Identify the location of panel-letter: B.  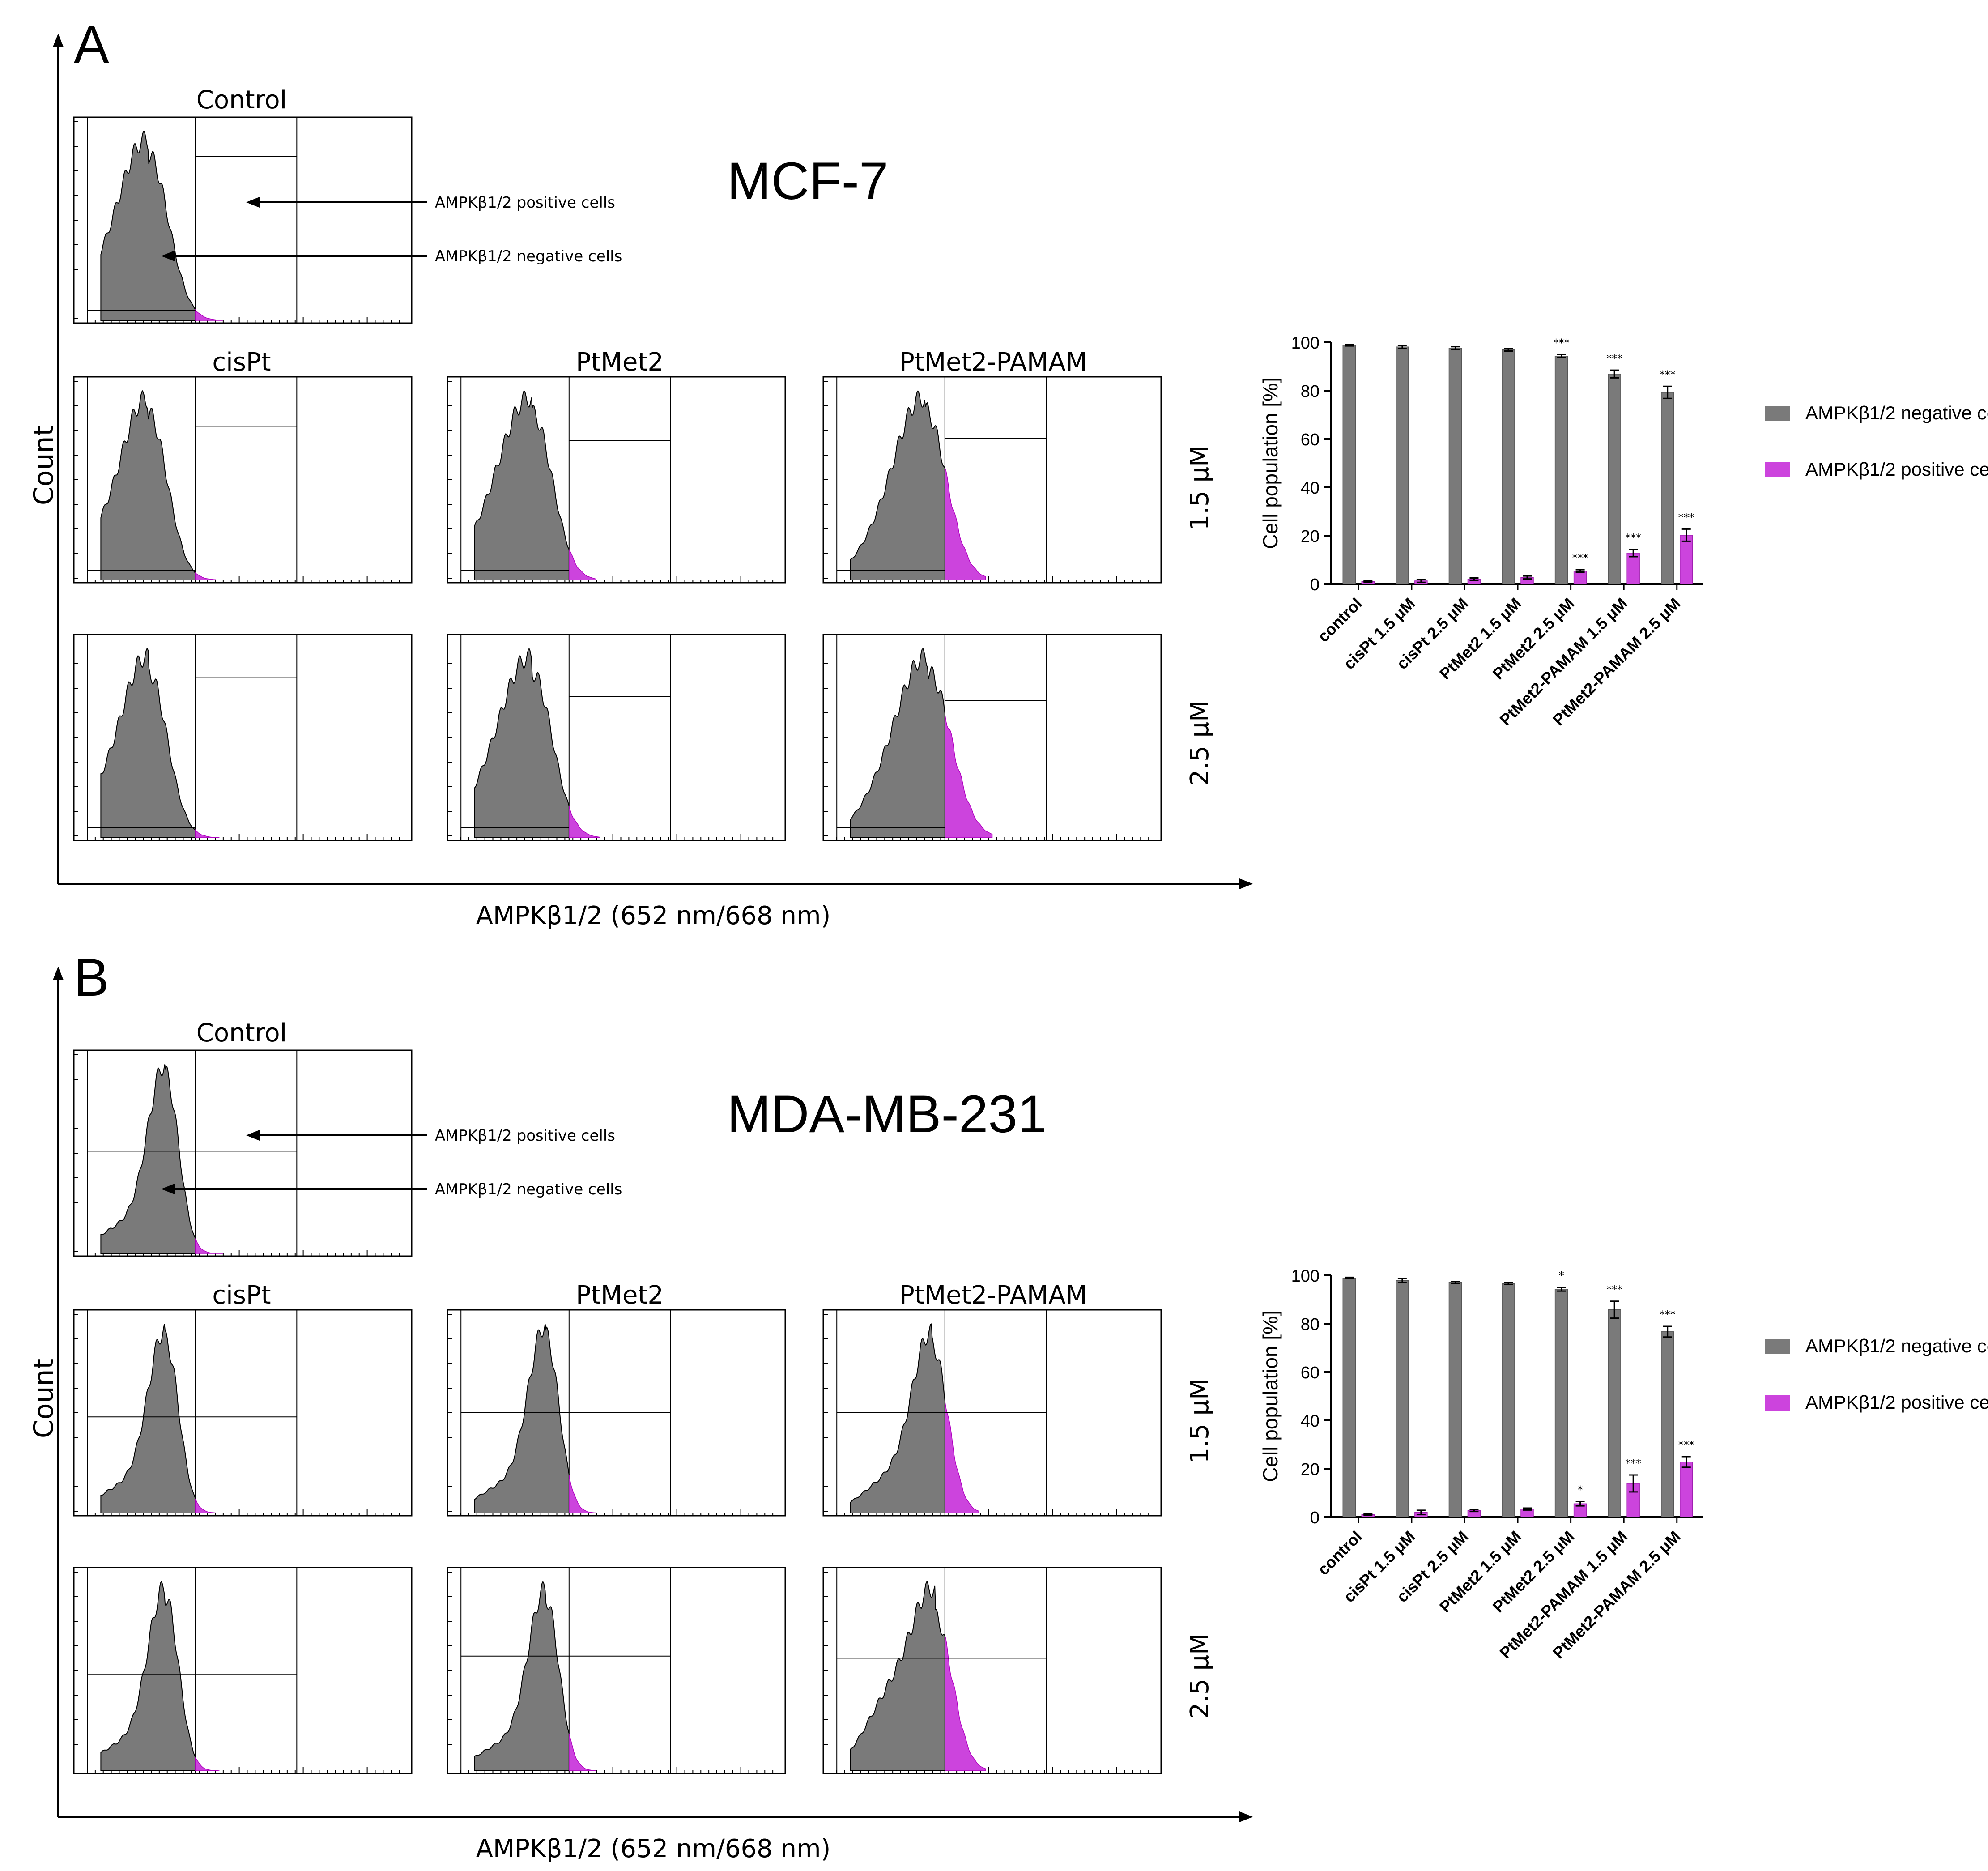
(91, 977).